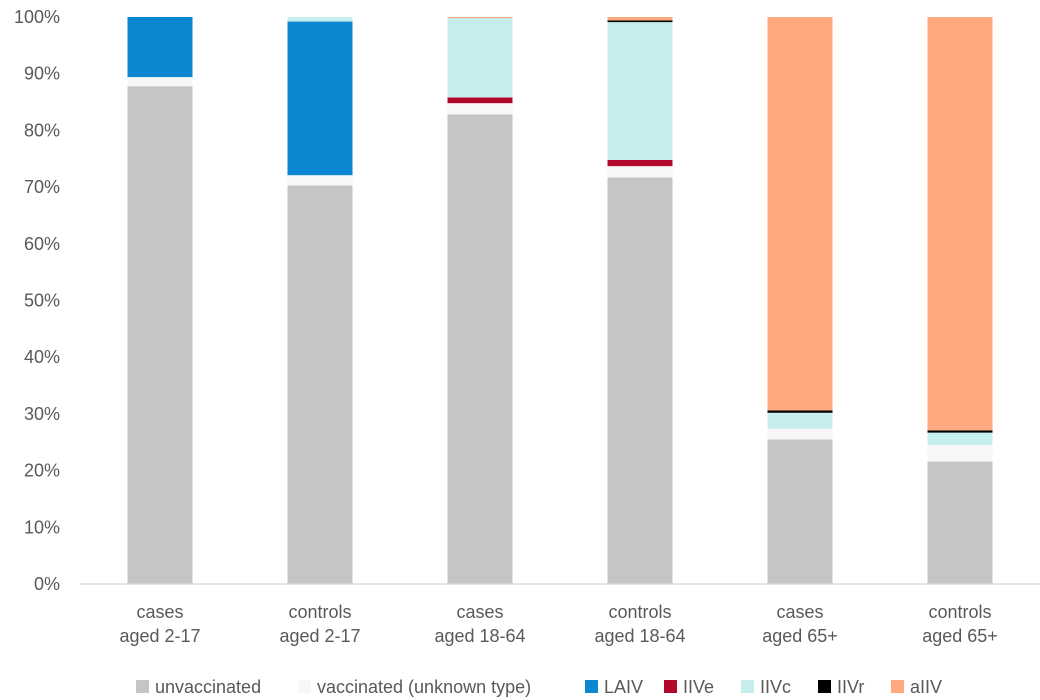 The image size is (1040, 700). I want to click on y-tick-label: 20%, so click(42, 471).